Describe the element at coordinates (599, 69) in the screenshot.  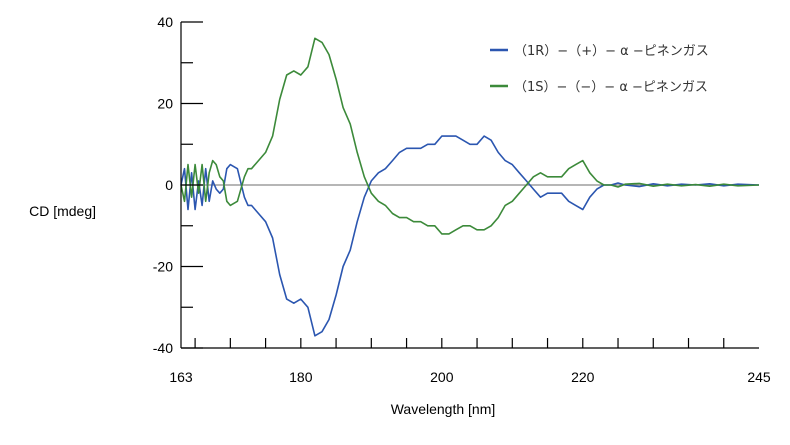
I see `legend: （1R）−（+）− α −ピネンガス （1S）−（−）− α −ピネンガス` at that location.